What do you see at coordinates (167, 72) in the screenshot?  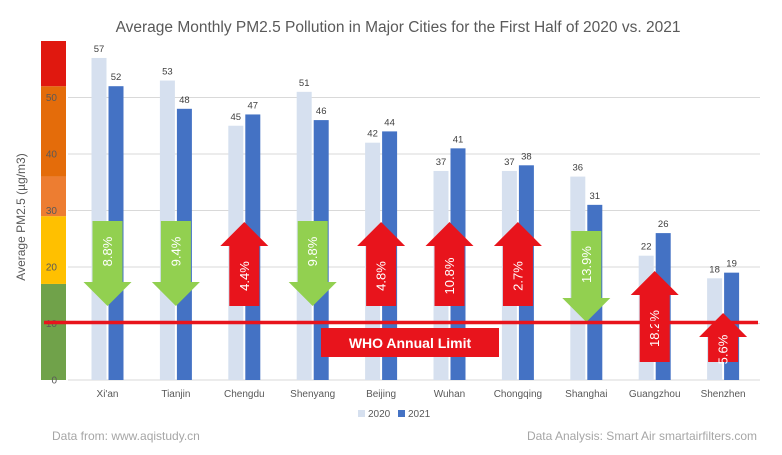 I see `value-label-2020-tianjin: 53` at bounding box center [167, 72].